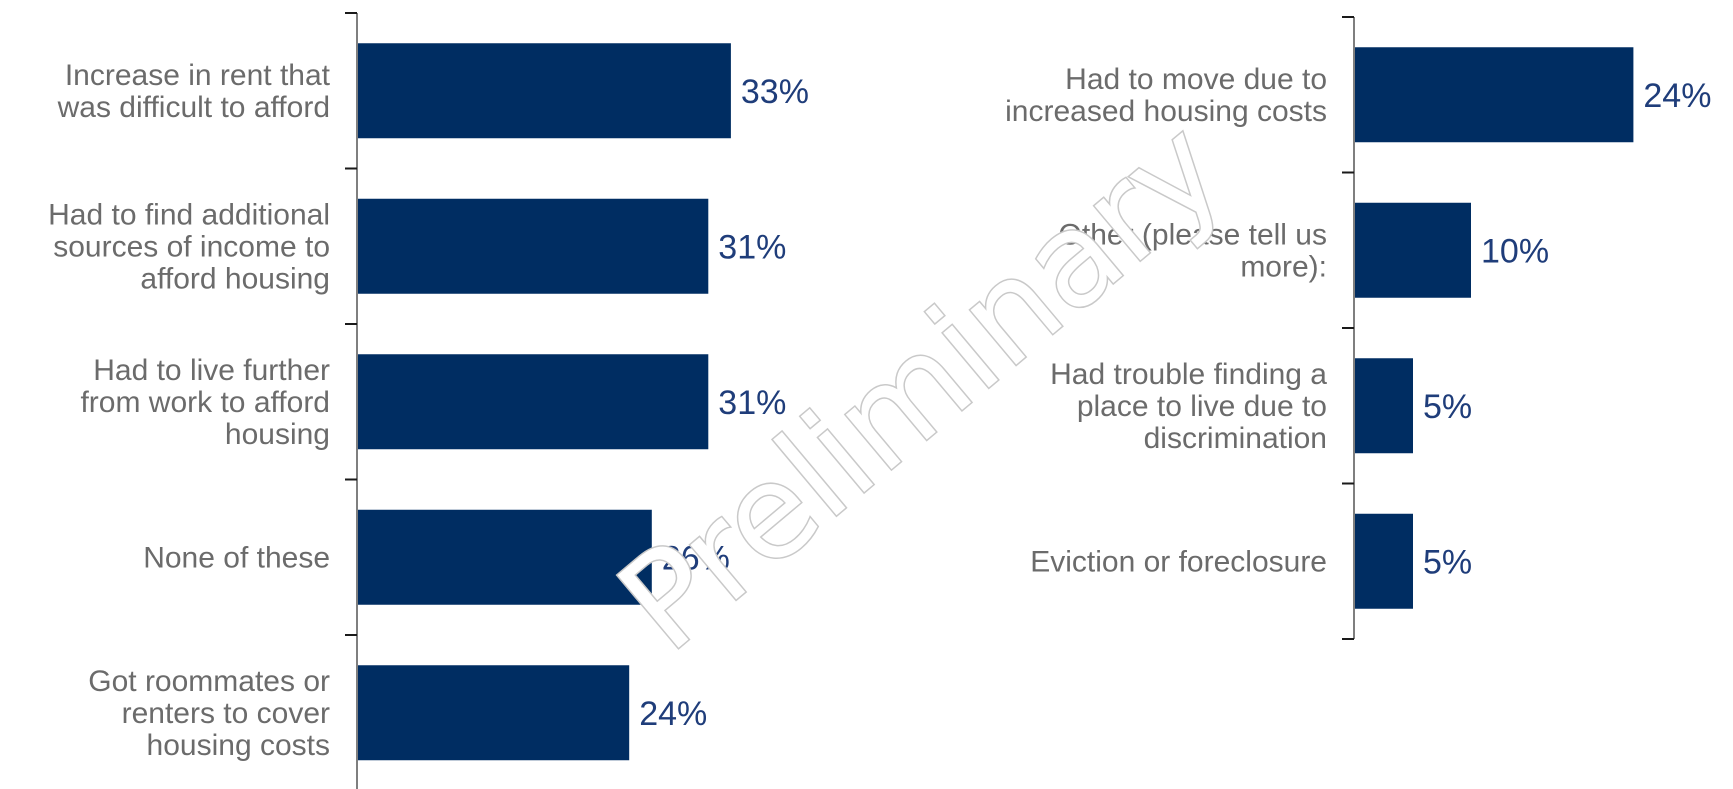  What do you see at coordinates (1235, 438) in the screenshot?
I see `category-label-line: discrimination` at bounding box center [1235, 438].